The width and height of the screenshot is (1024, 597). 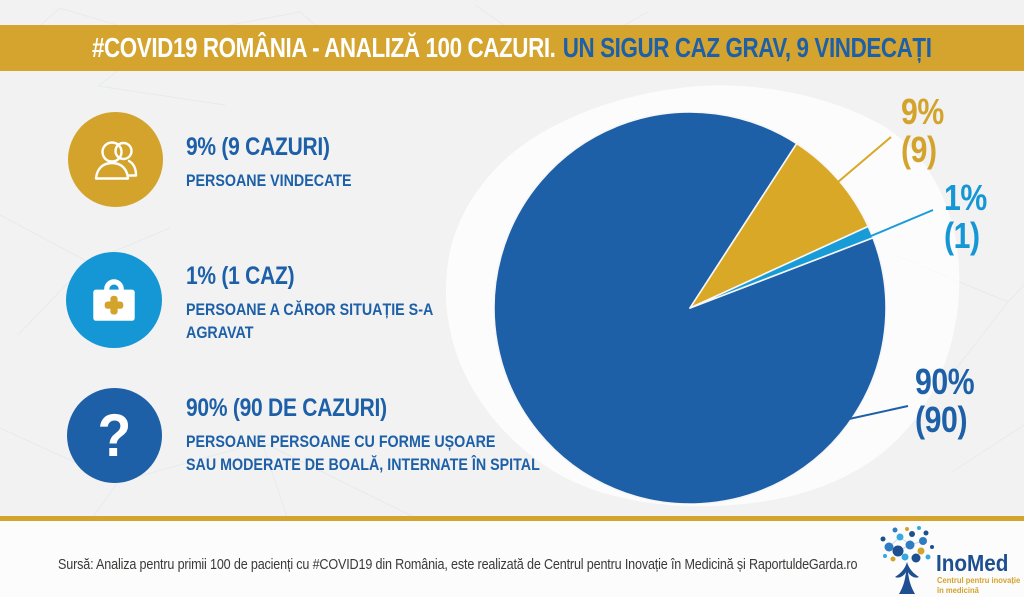 What do you see at coordinates (310, 309) in the screenshot?
I see `stat-worsened-desc-line1: PERSOANE A CĂROR SITUAȚIE S-A` at bounding box center [310, 309].